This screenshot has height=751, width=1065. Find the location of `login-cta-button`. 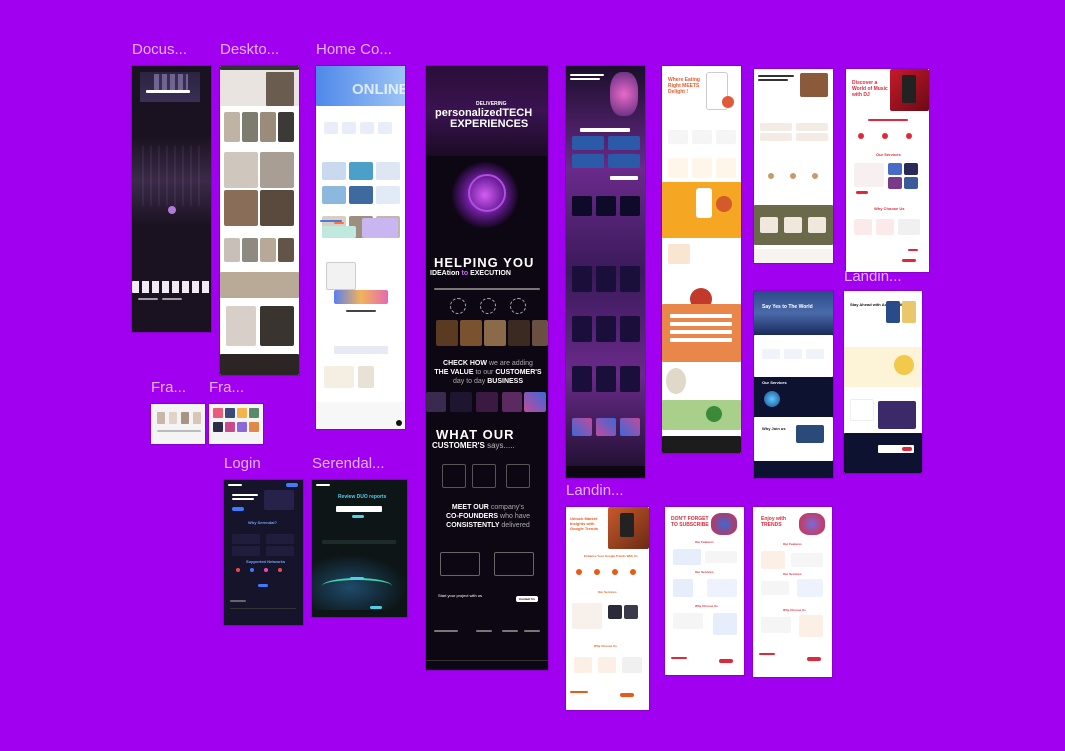

login-cta-button is located at coordinates (238, 509).